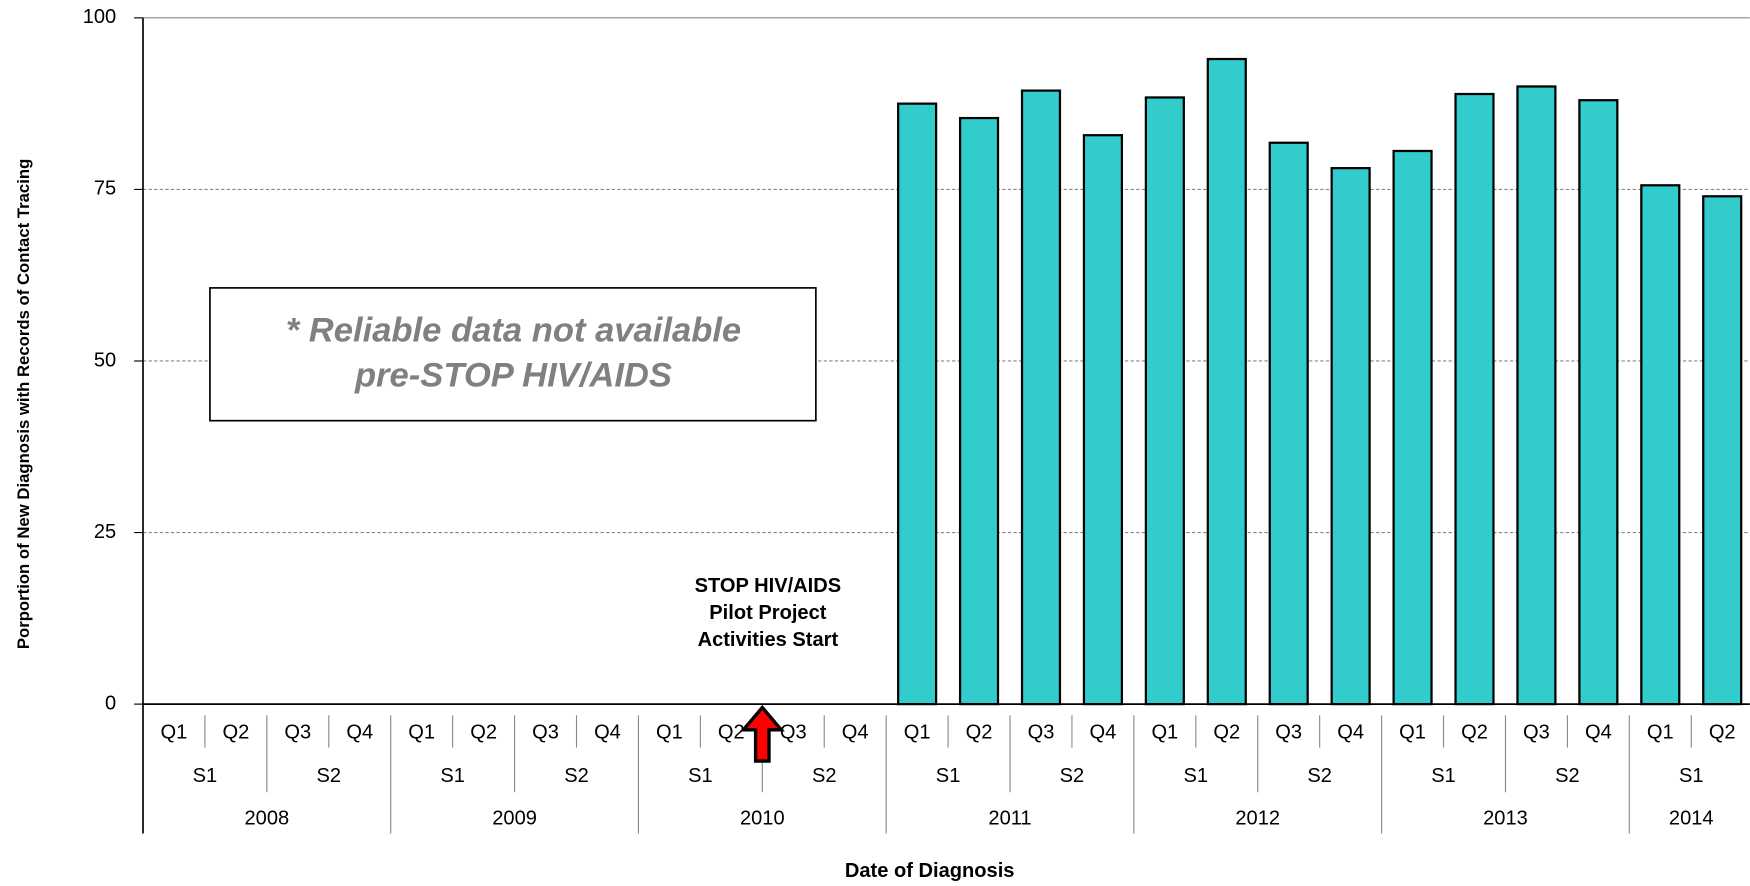 The width and height of the screenshot is (1750, 886). I want to click on year-label: 2010, so click(762, 818).